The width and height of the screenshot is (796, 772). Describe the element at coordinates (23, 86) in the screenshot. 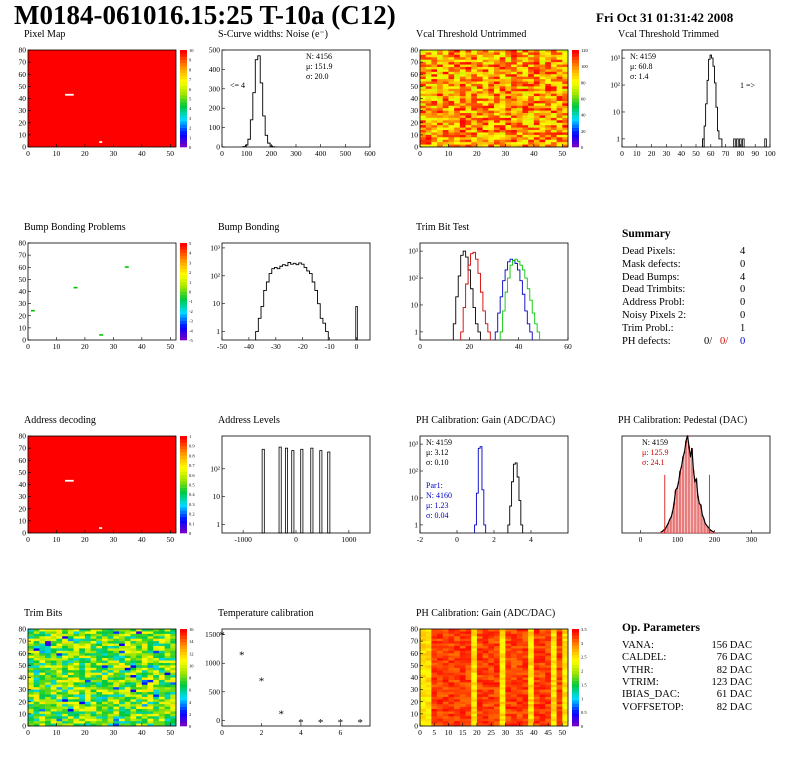

I see `y-tick-label: 50` at that location.